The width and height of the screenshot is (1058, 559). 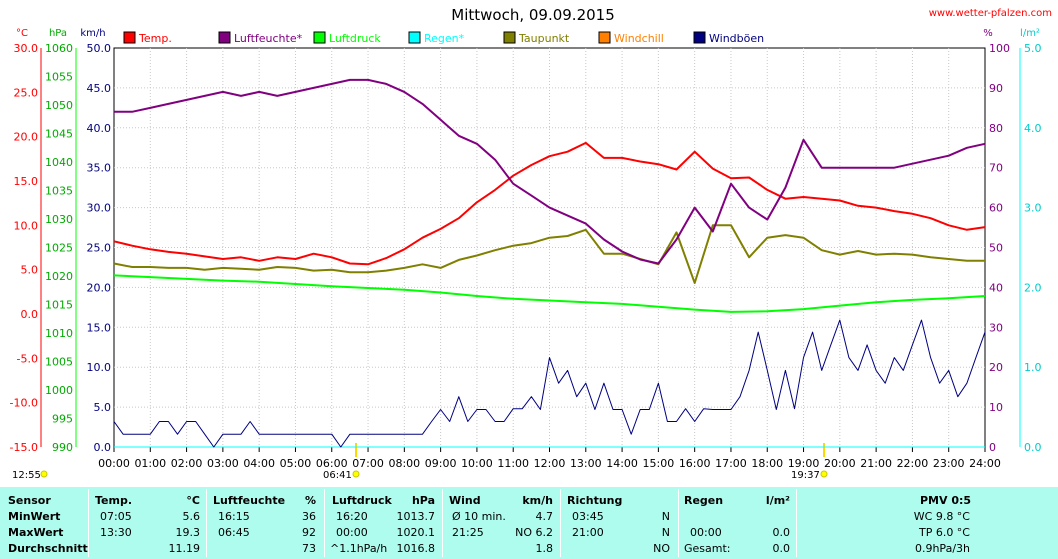 What do you see at coordinates (92, 33) in the screenshot?
I see `unit-kmh: km/h` at bounding box center [92, 33].